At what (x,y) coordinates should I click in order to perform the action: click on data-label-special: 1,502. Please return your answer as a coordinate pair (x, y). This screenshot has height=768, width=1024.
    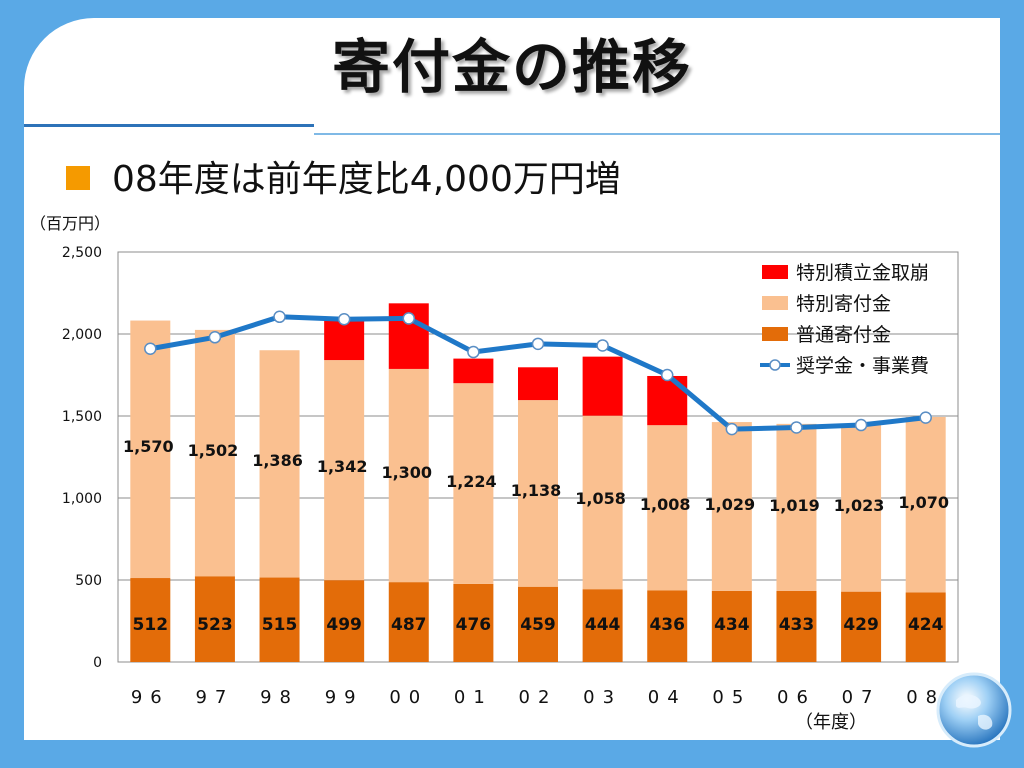
    Looking at the image, I should click on (213, 450).